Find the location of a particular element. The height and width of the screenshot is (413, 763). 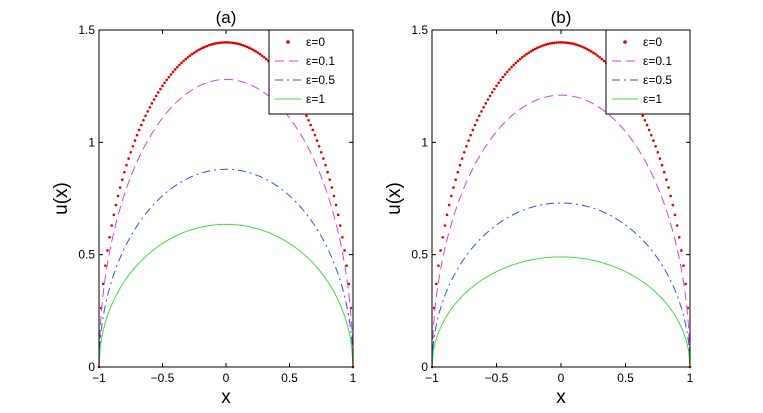

y-tick-label: 0 is located at coordinates (91, 367).